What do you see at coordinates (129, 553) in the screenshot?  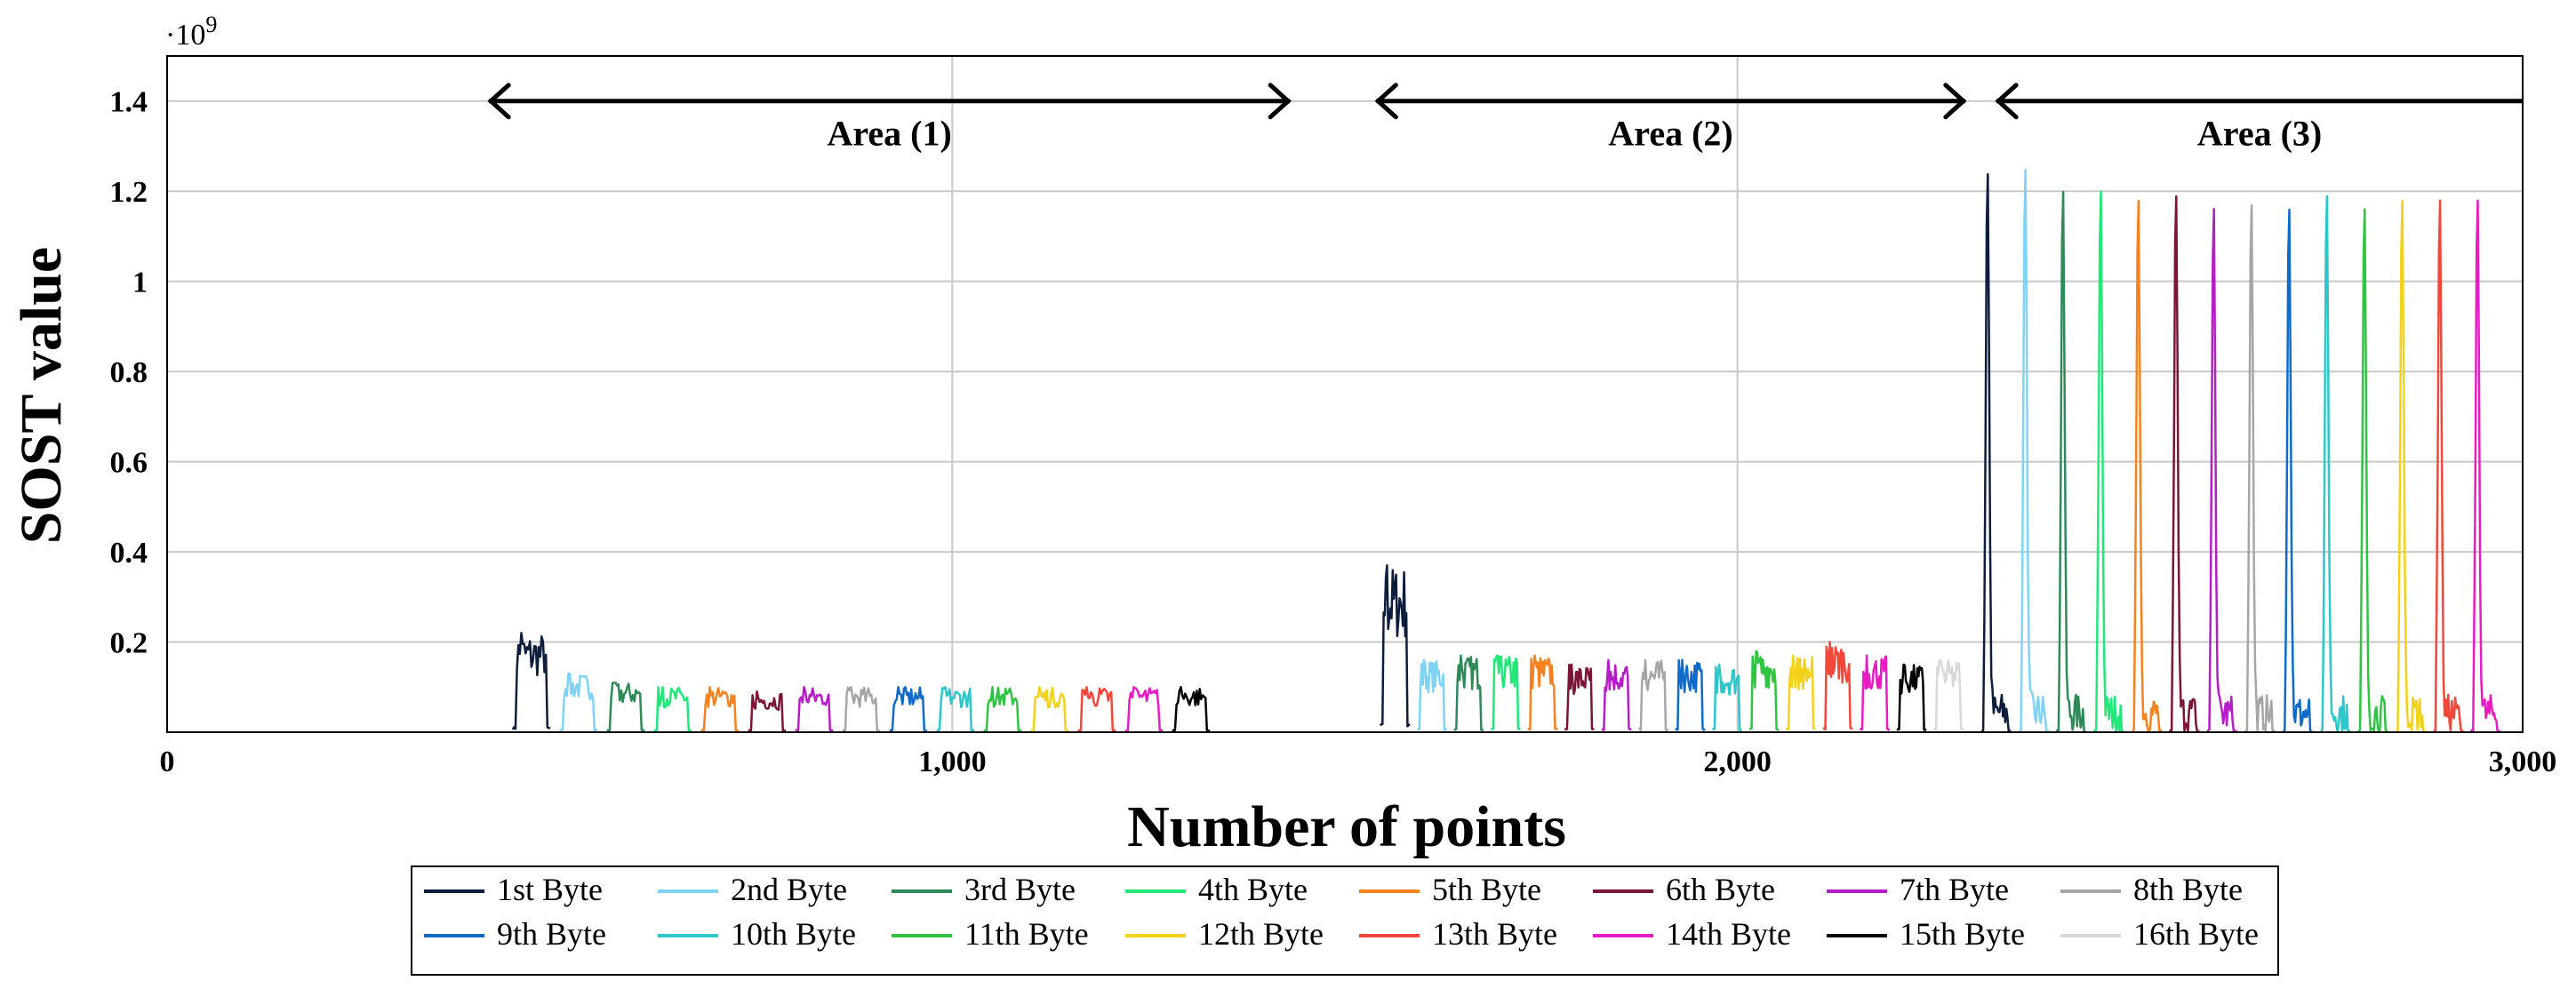 I see `y-tick-label-1: 0.4` at bounding box center [129, 553].